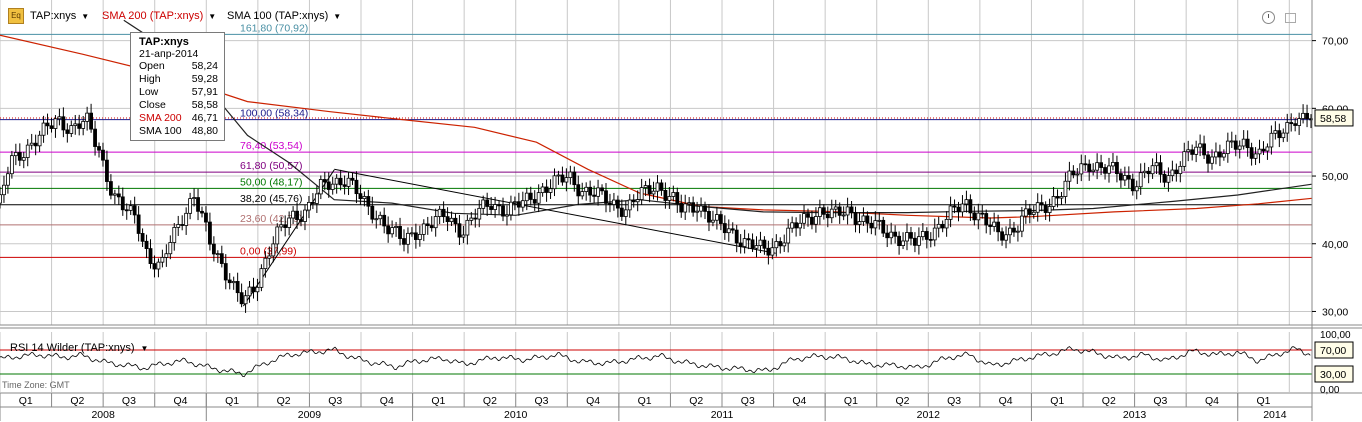  I want to click on tooltip-row: SMA 200 46,71, so click(178, 118).